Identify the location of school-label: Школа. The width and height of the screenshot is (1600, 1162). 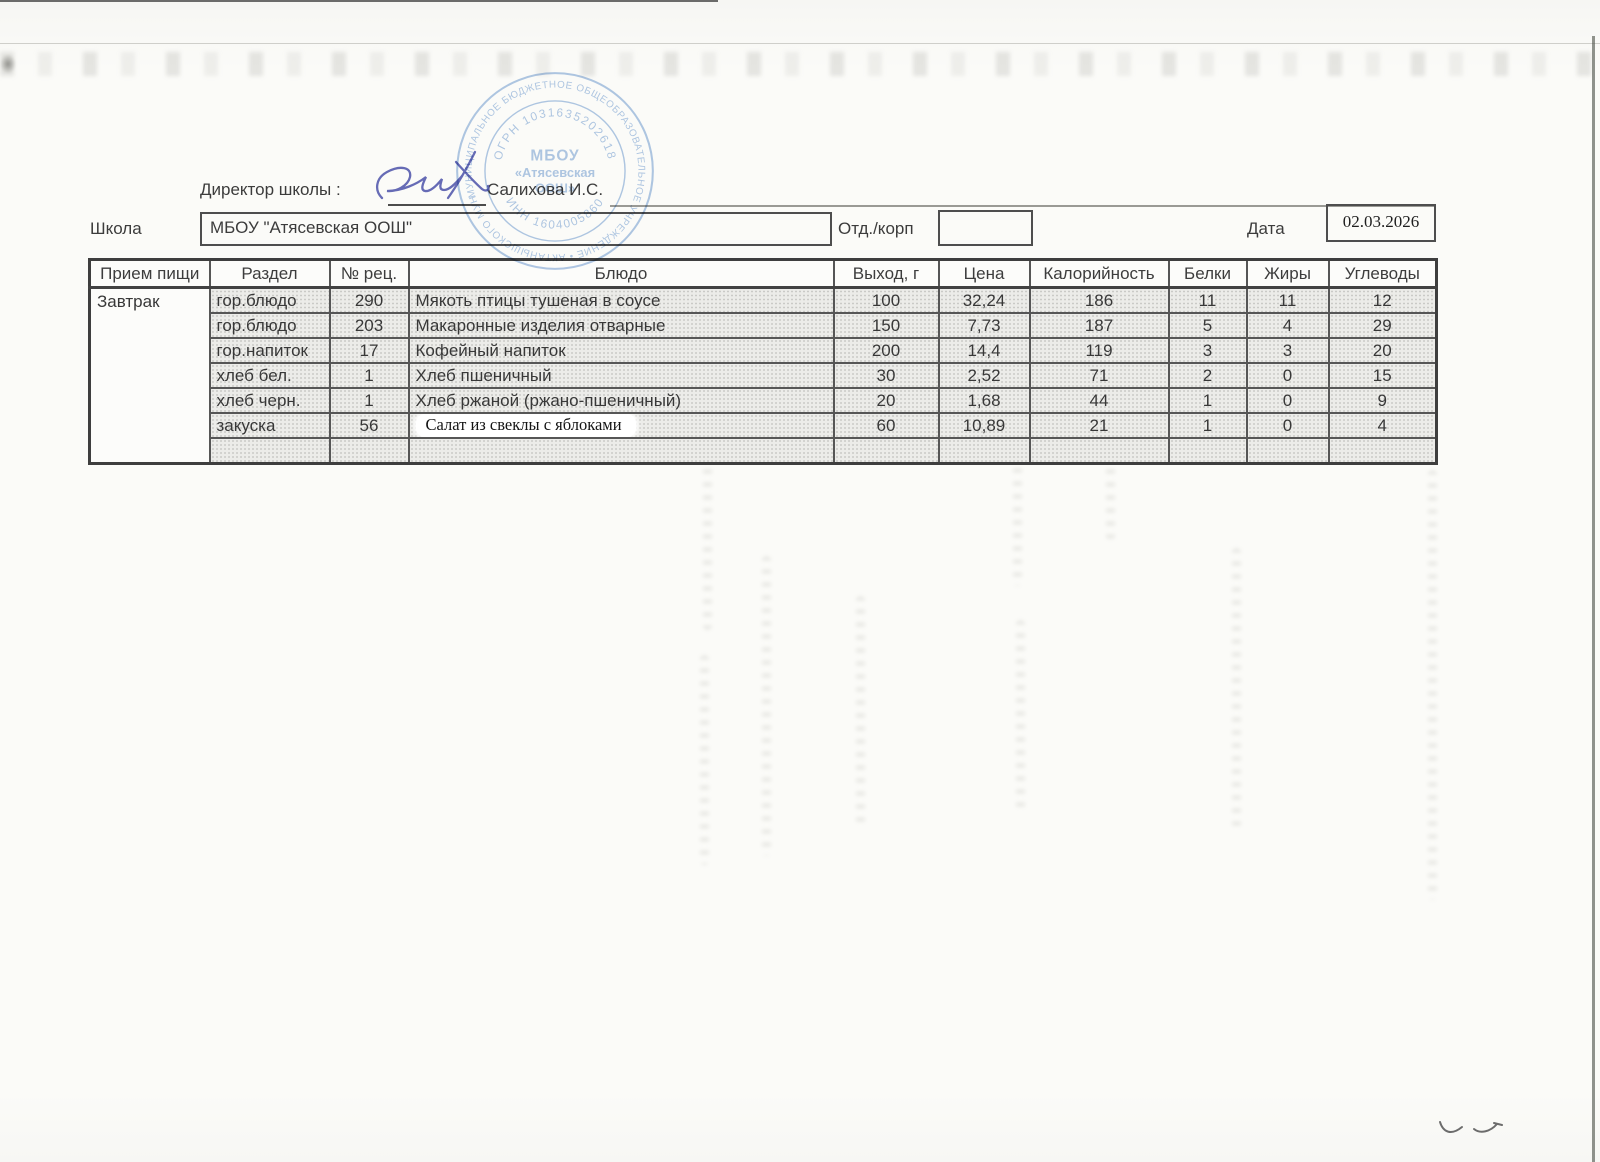
(116, 228).